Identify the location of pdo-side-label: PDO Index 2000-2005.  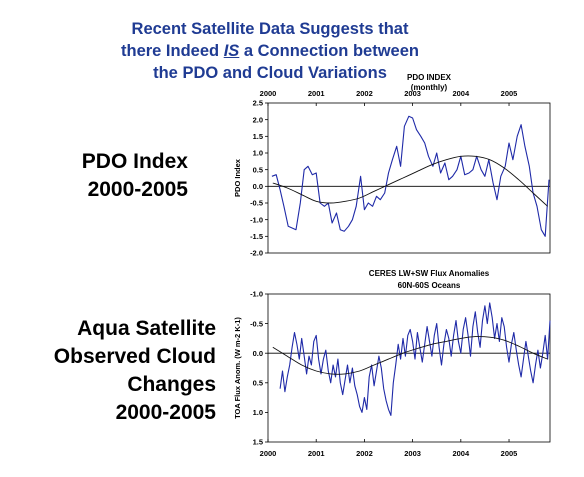
(104, 176).